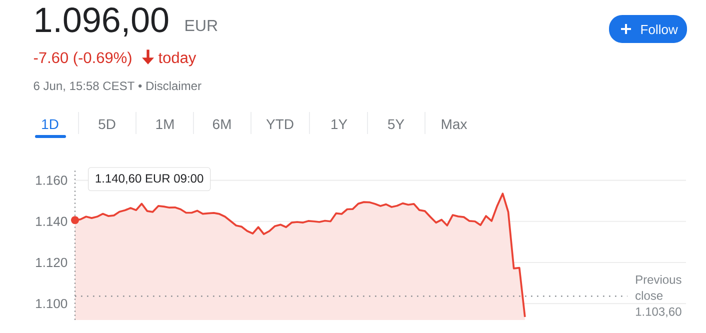 The width and height of the screenshot is (706, 333). I want to click on text: 6 Jun, 15:58 CEST • Disclaimer, so click(118, 86).